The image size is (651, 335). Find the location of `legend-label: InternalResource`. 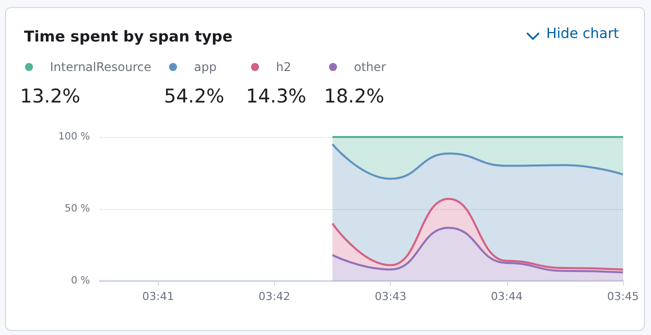

legend-label: InternalResource is located at coordinates (101, 67).